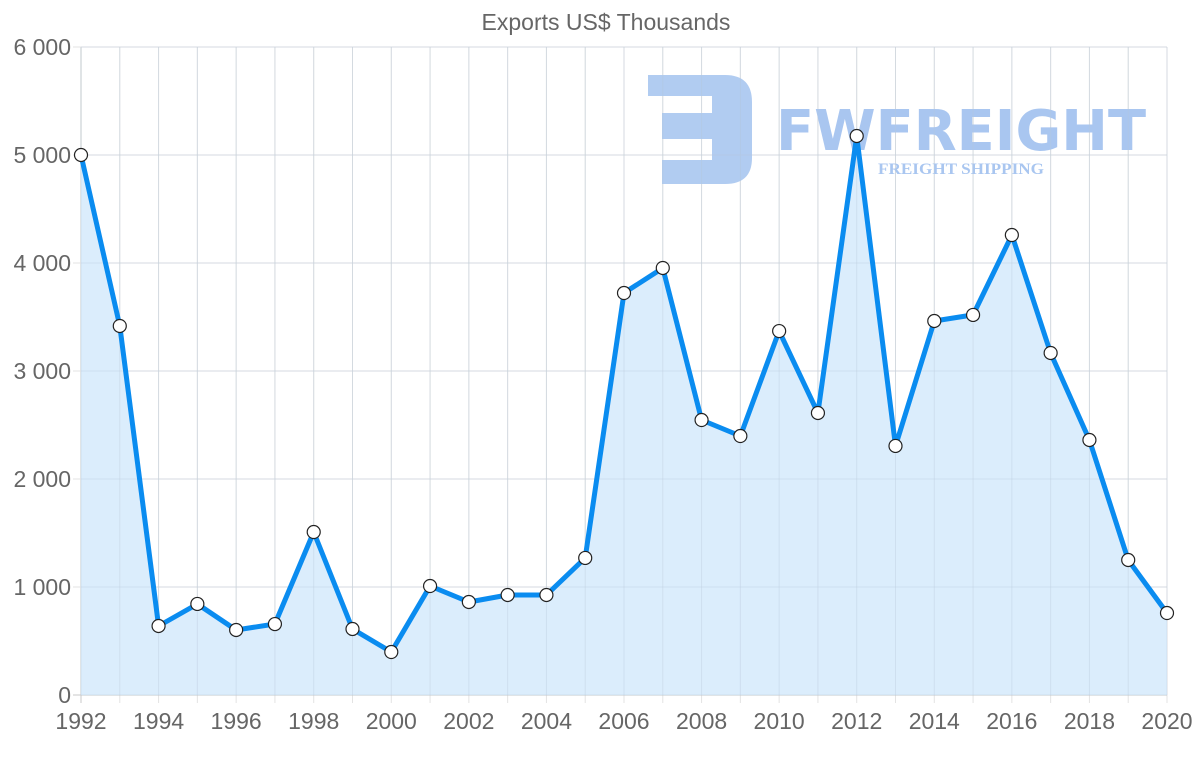  What do you see at coordinates (42, 47) in the screenshot?
I see `y-tick-label: 6 000` at bounding box center [42, 47].